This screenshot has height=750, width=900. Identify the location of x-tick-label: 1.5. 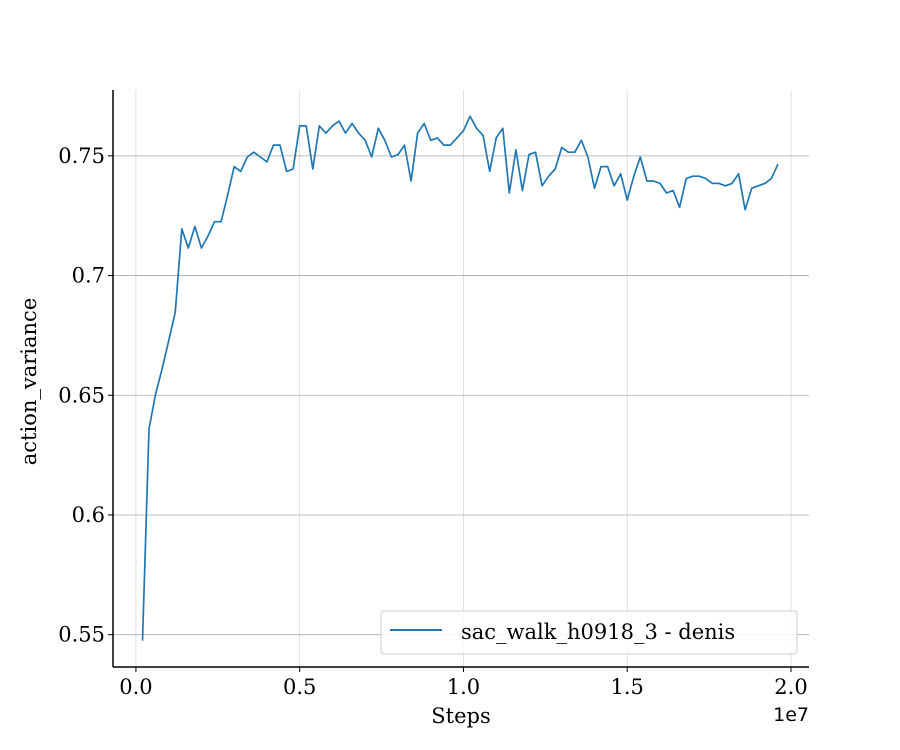
(627, 687).